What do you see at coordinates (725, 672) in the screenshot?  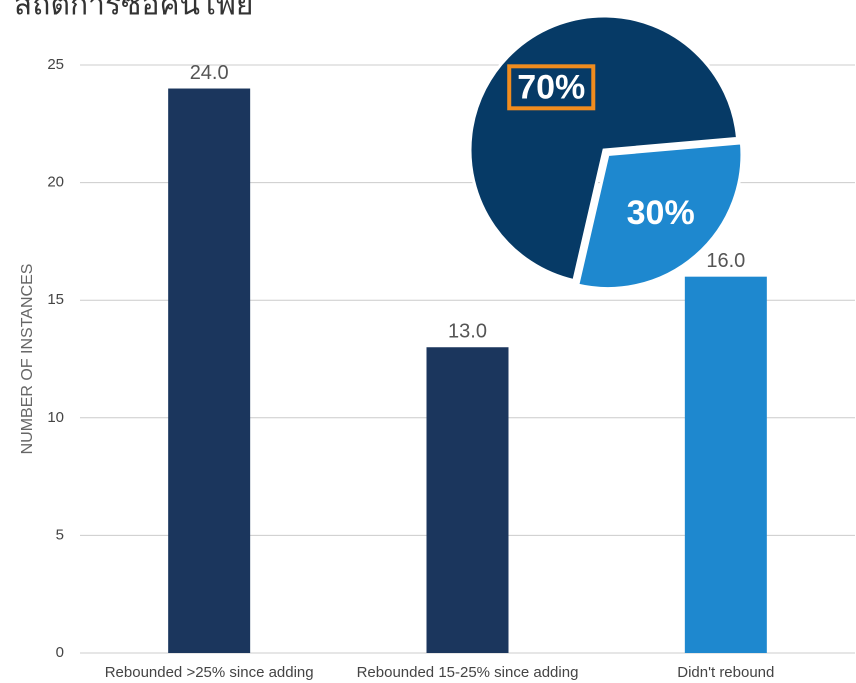 I see `x-tick-label: Didn't rebound` at bounding box center [725, 672].